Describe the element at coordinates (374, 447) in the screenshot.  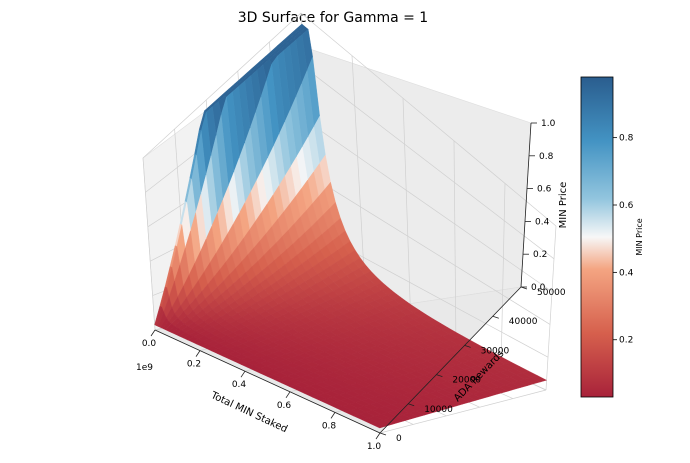
I see `x-tick-label: 1.0` at that location.